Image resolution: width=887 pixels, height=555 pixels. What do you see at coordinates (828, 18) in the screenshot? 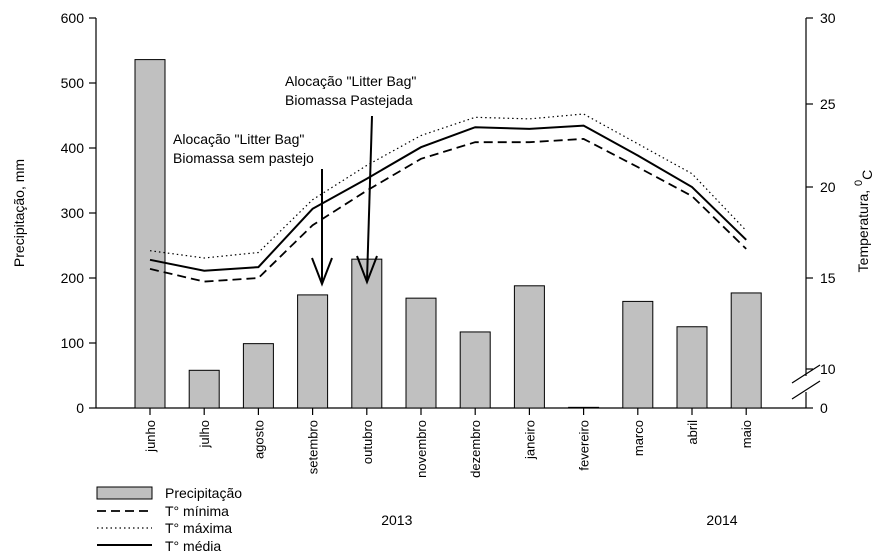
I see `right-axis-tick-label: 30` at bounding box center [828, 18].